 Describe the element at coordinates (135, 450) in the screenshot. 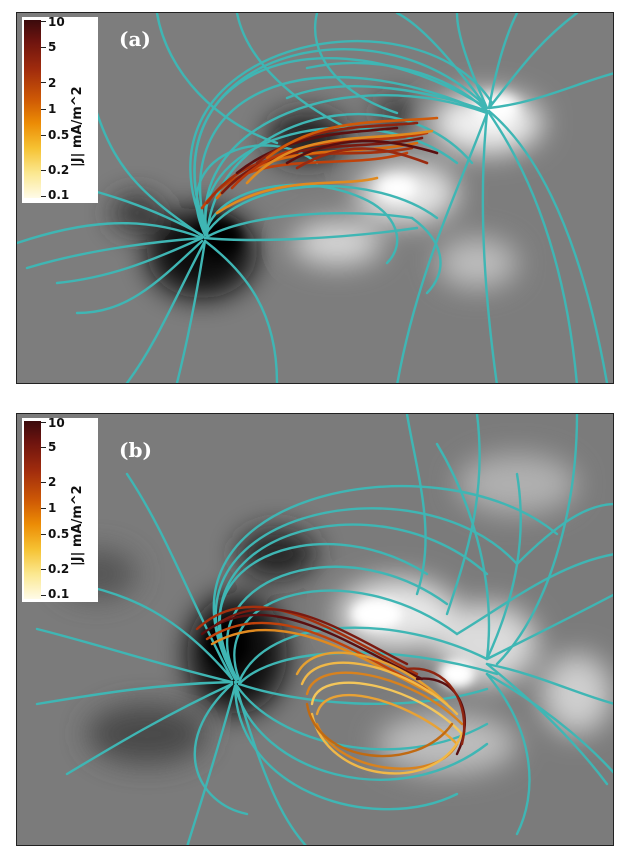

I see `panel-label-b: (b)` at that location.